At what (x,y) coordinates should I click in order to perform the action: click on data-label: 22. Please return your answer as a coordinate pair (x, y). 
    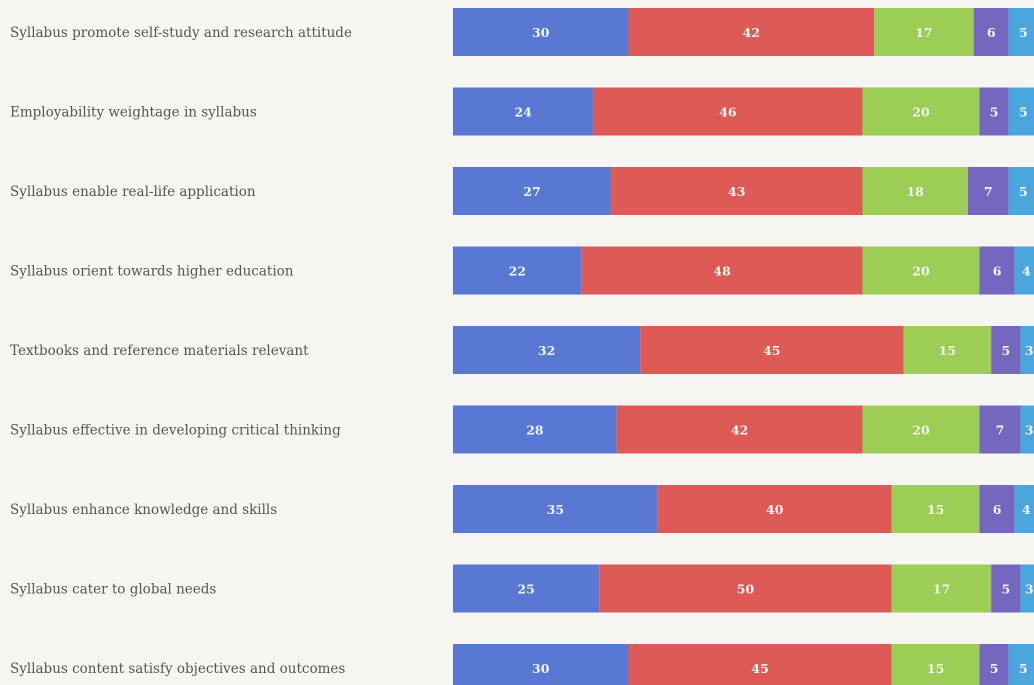
    Looking at the image, I should click on (517, 271).